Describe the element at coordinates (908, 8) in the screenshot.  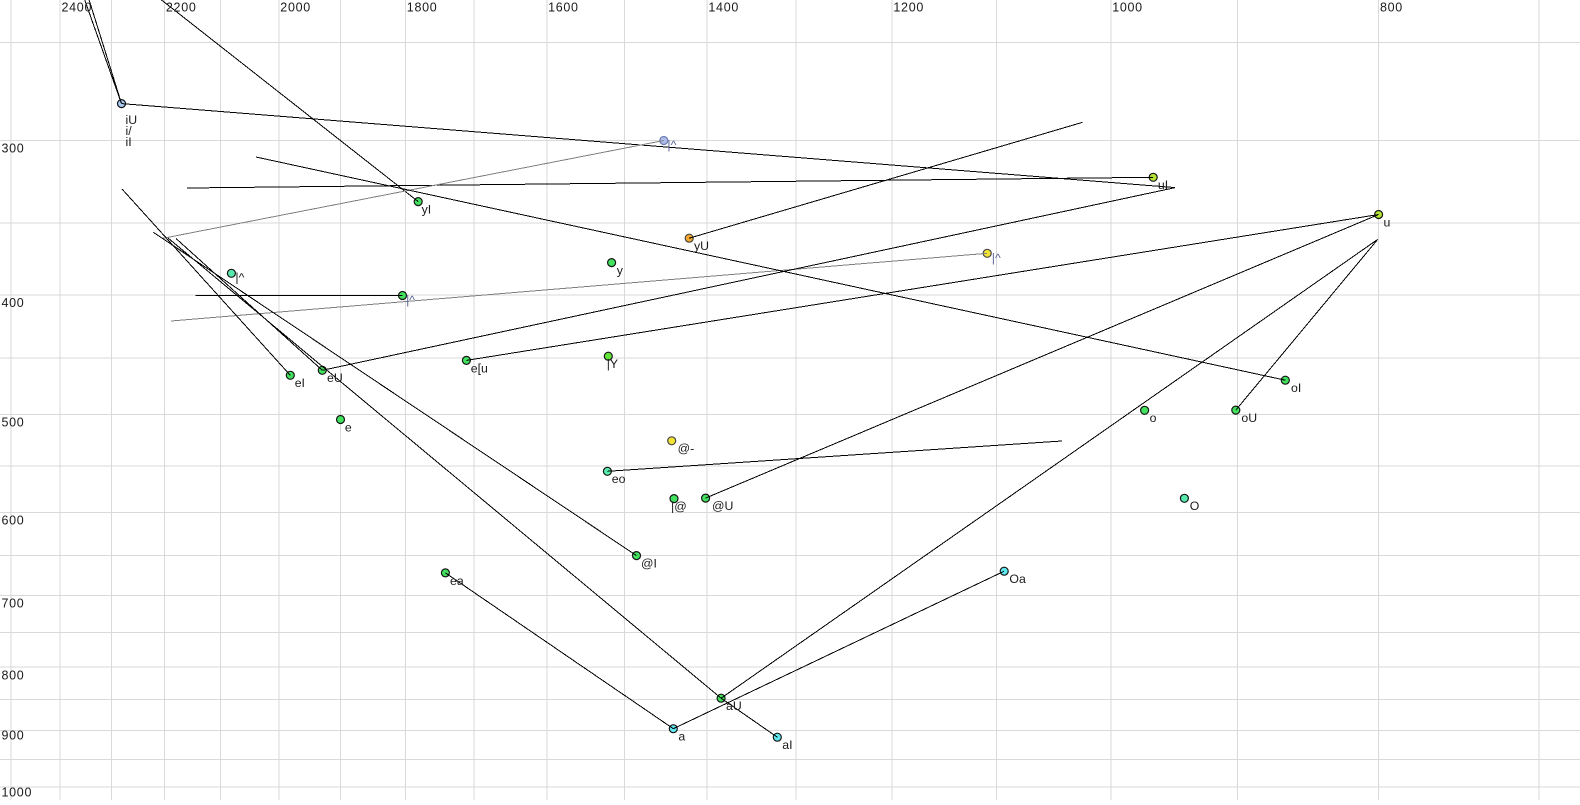
I see `svg-text: 1200` at that location.